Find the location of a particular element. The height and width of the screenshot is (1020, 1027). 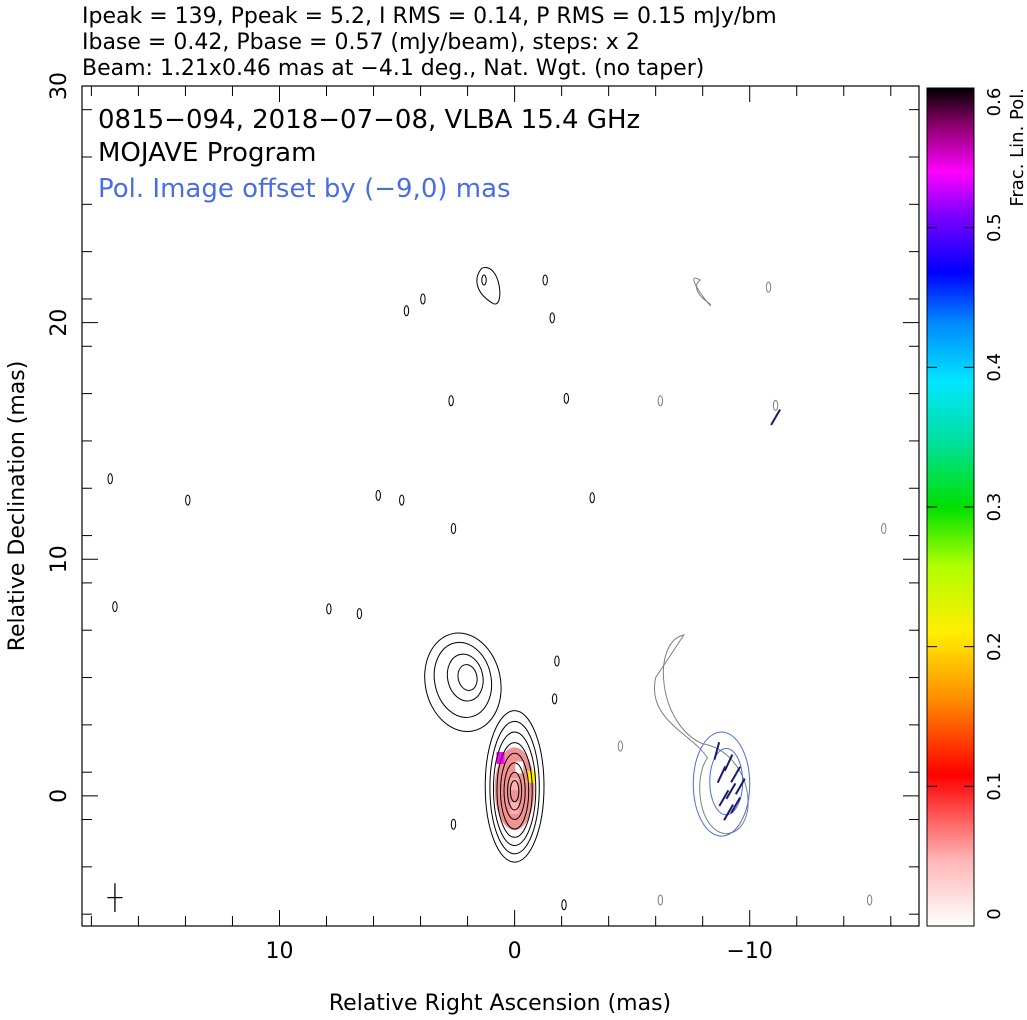

colorbar-tick-label: 0 is located at coordinates (994, 913).